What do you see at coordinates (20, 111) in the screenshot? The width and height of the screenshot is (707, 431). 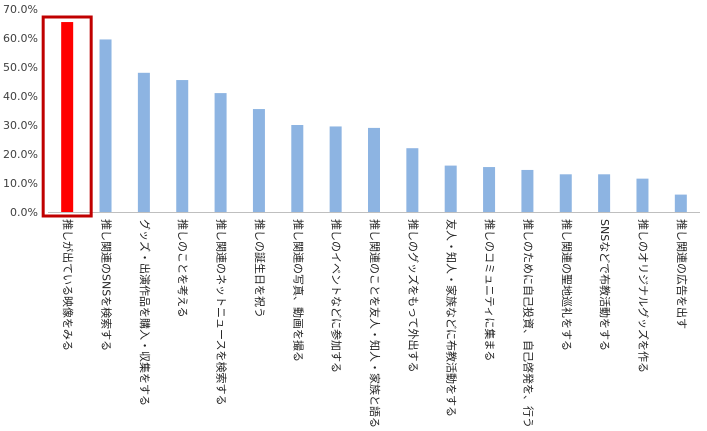 I see `y-axis-ticks: 0.0% 10.0% 20.0% 30.0% 40.0% 50.0% 60.0% 70.0%` at bounding box center [20, 111].